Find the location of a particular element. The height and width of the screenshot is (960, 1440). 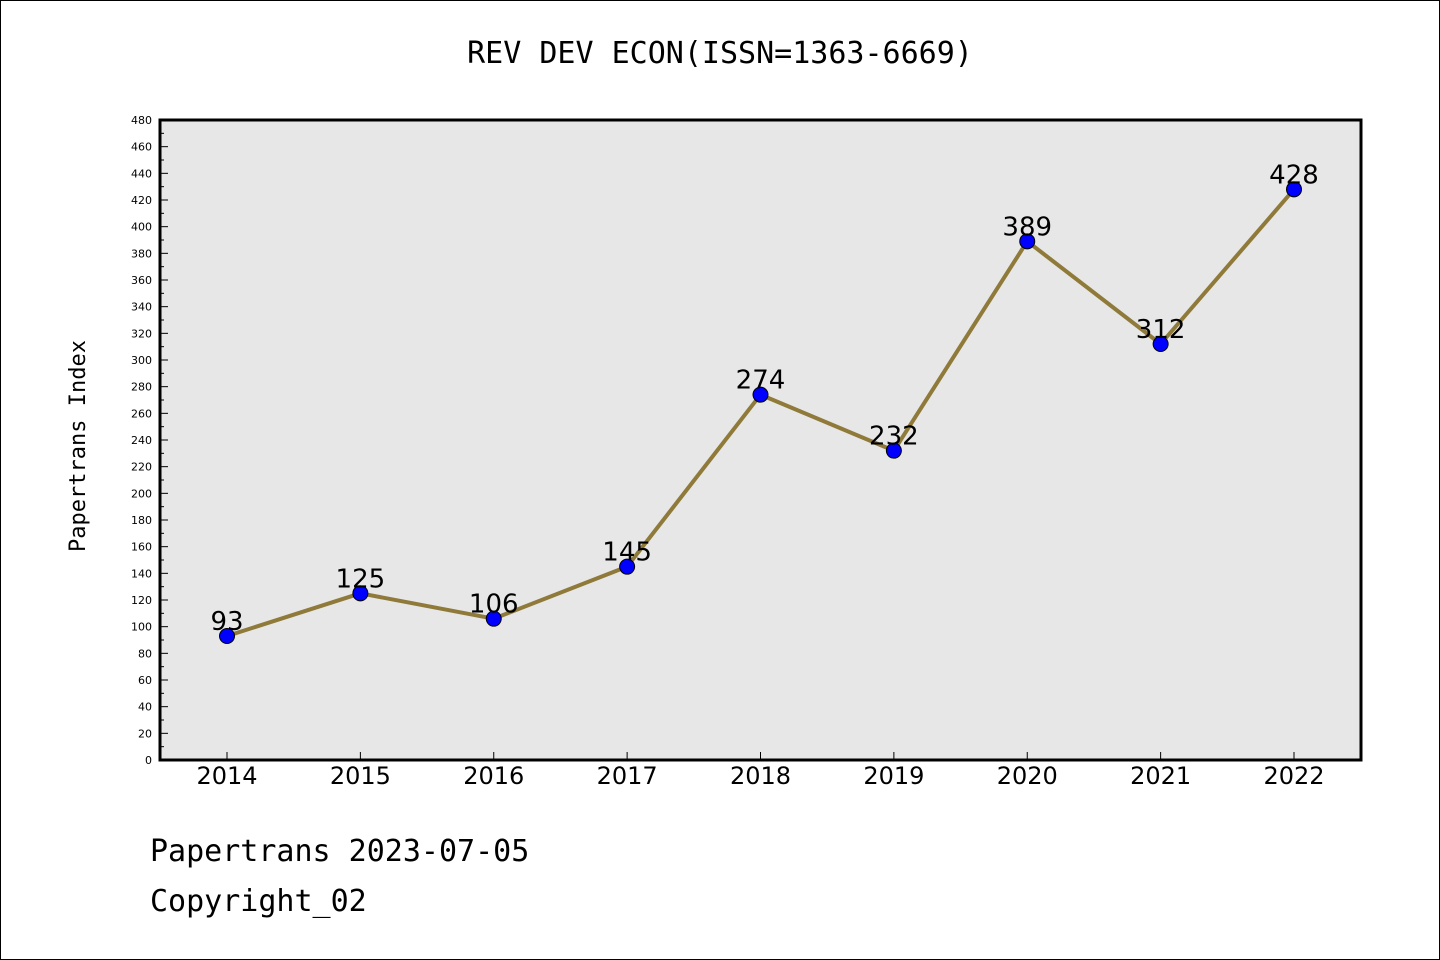

y-tick-label: 0 is located at coordinates (148, 760).